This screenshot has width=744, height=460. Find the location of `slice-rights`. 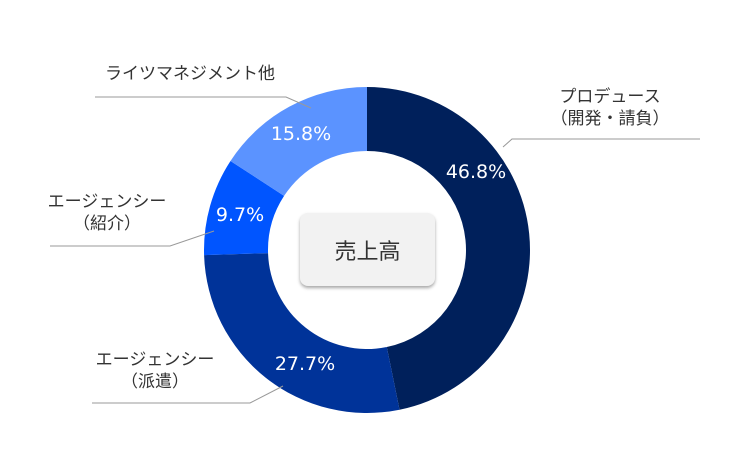

slice-rights is located at coordinates (298, 141).